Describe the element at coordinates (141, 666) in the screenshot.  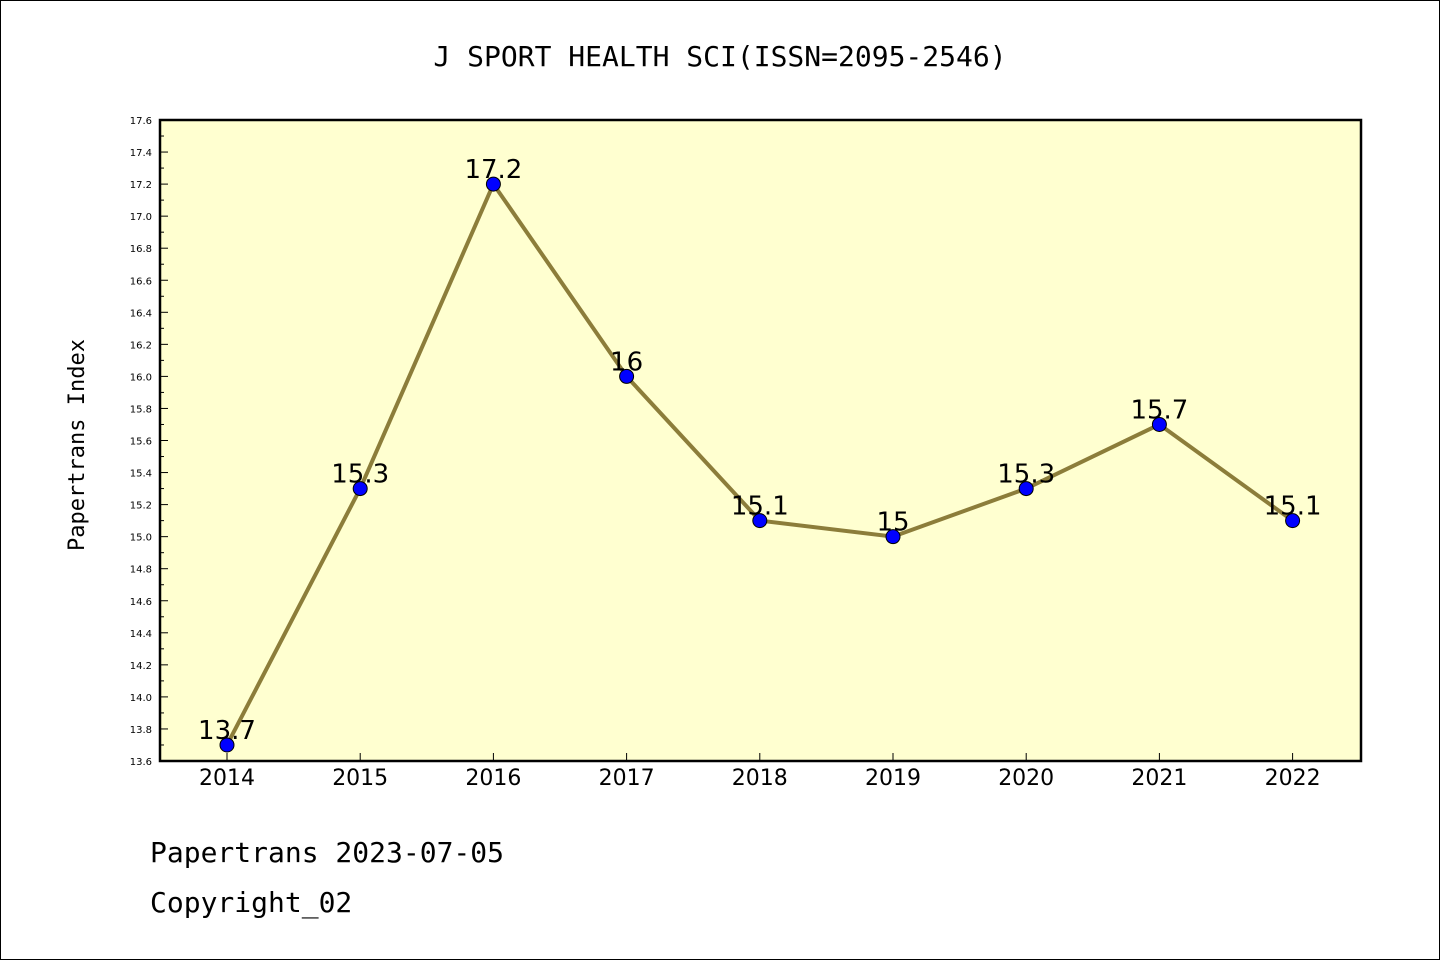
I see `y-tick-label: 14.2` at that location.